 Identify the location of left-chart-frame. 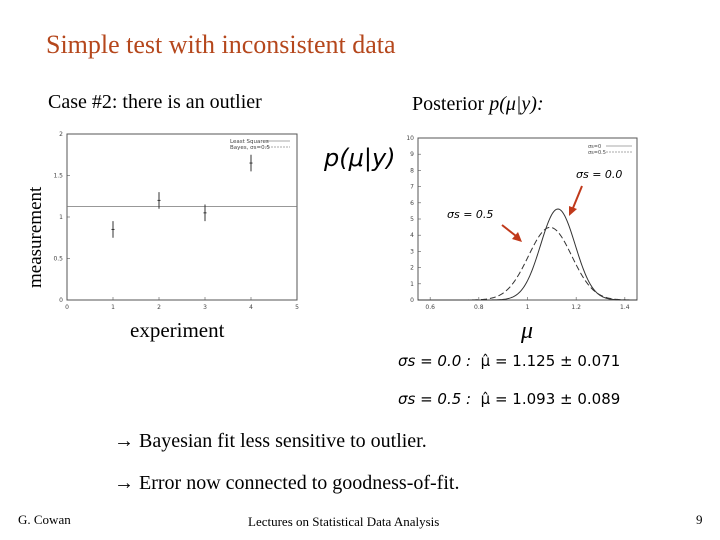
(182, 217).